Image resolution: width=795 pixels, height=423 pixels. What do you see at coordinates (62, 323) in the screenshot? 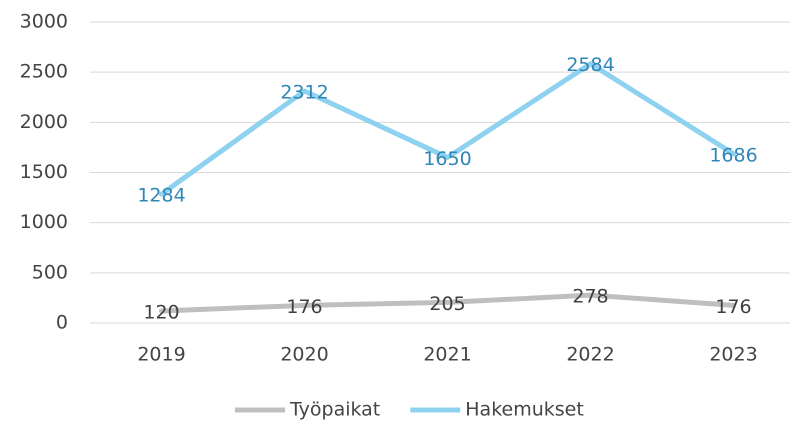
I see `y-tick-label: 0` at bounding box center [62, 323].